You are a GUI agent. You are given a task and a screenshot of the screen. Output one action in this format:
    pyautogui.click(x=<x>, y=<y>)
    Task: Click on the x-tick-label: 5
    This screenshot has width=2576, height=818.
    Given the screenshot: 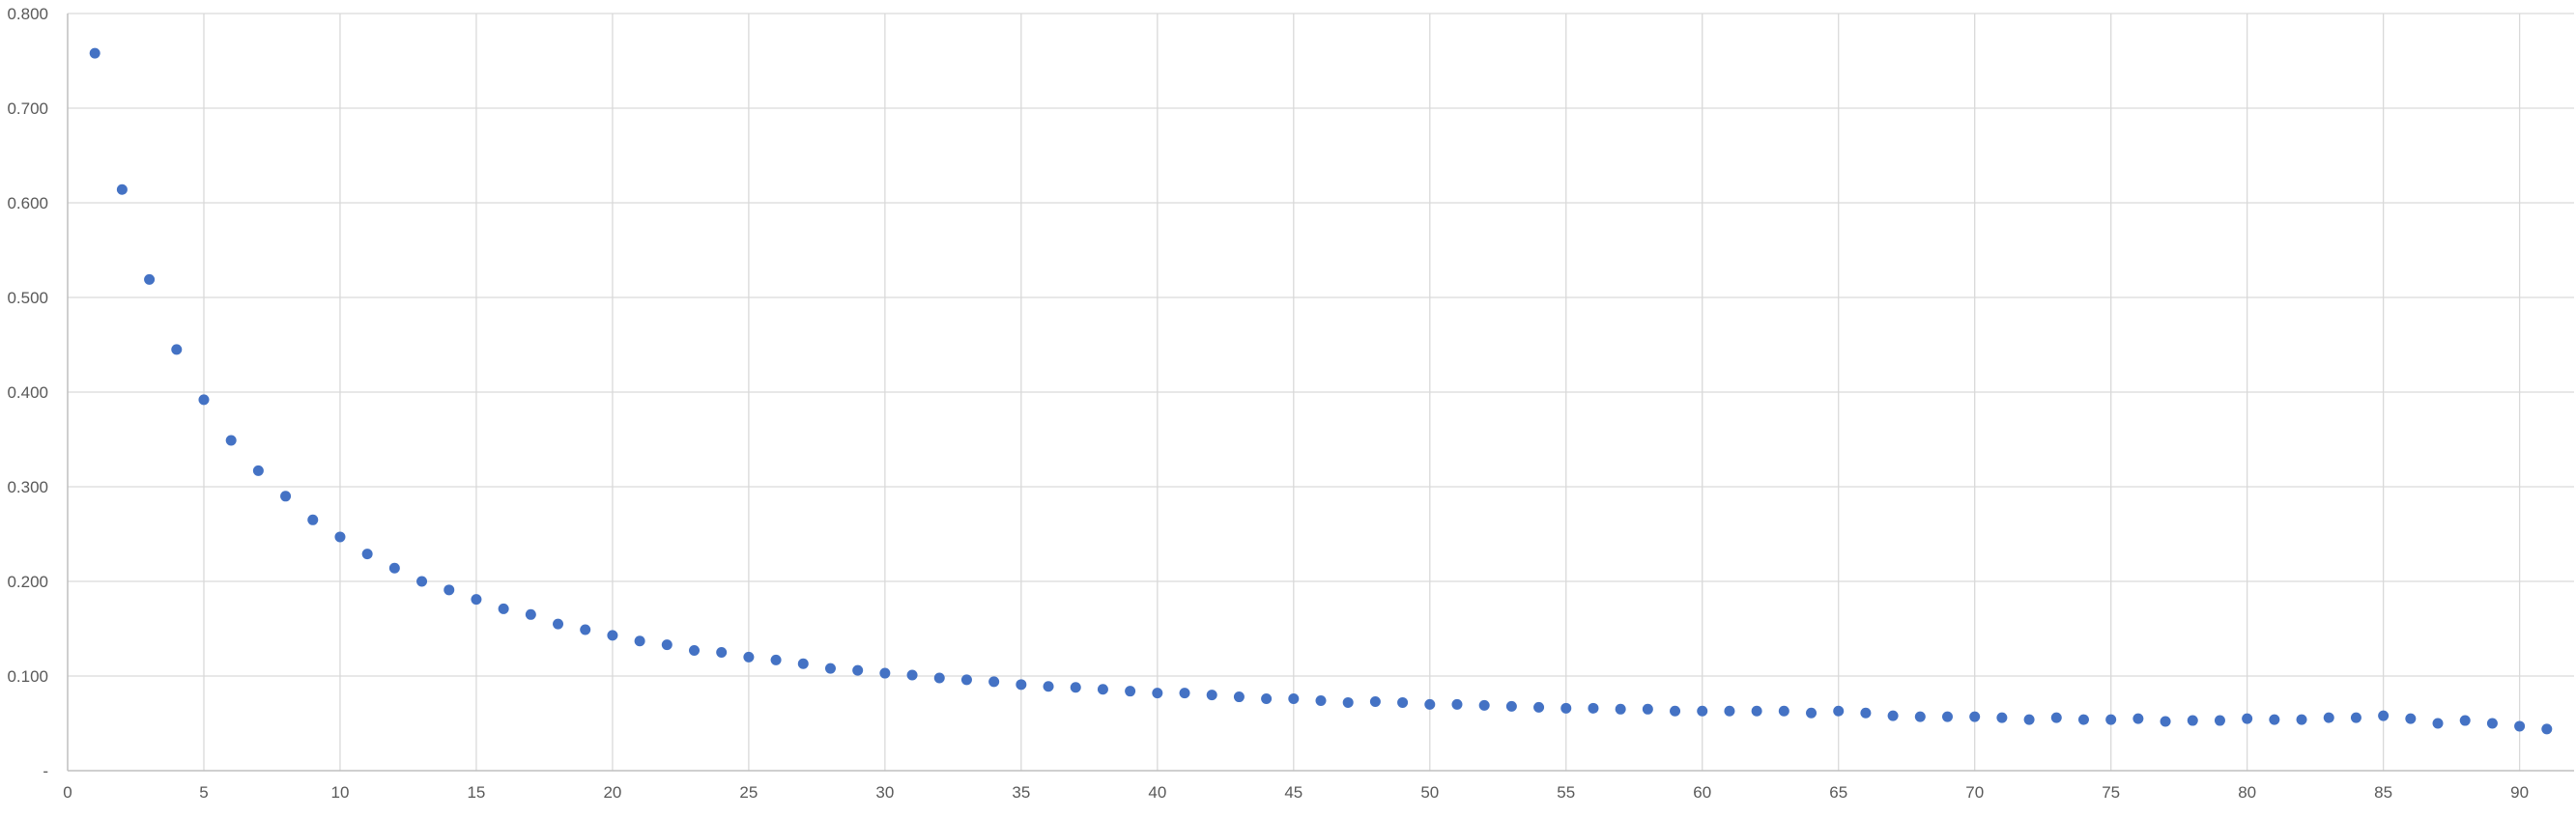 What is the action you would take?
    pyautogui.click(x=204, y=792)
    